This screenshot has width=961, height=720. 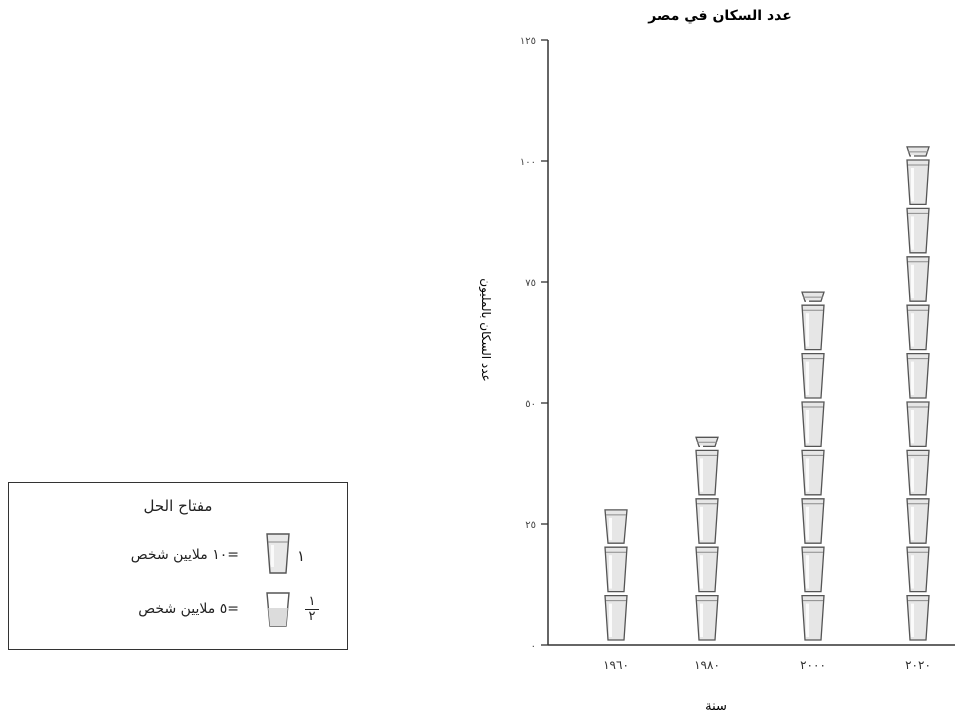 I want to click on legend-count-full: ١, so click(x=301, y=556).